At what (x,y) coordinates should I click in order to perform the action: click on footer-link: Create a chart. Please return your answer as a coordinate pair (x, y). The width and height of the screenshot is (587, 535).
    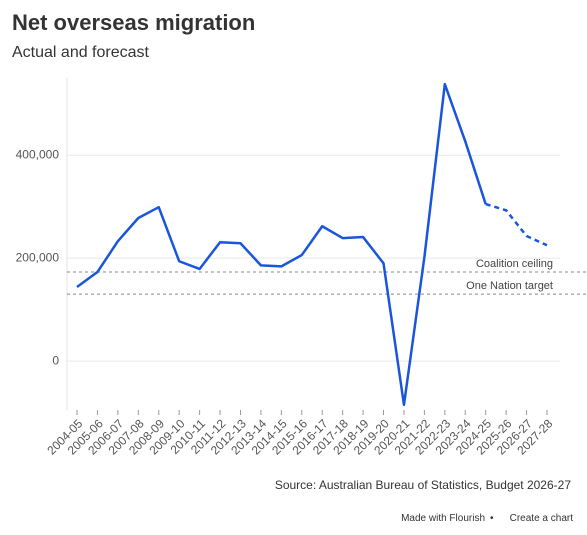
    Looking at the image, I should click on (542, 518).